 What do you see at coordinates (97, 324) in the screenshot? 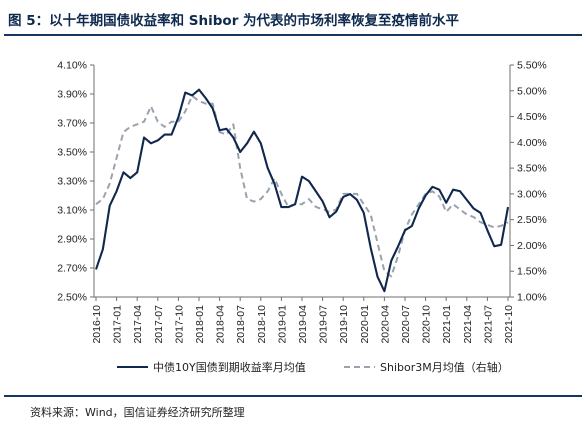
I see `x-tick-label: 2016-10` at bounding box center [97, 324].